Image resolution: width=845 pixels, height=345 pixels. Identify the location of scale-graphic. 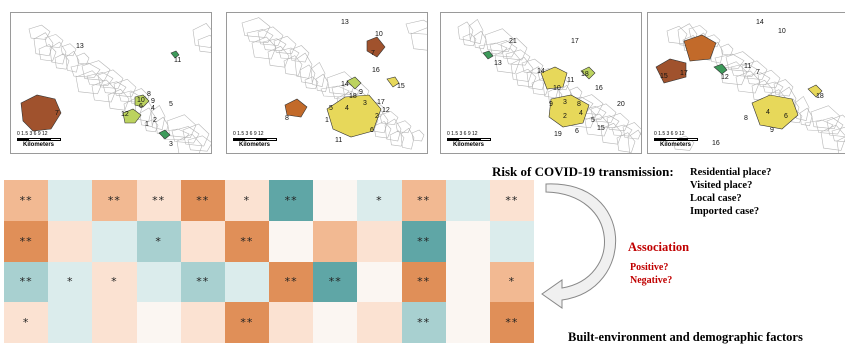
(255, 139).